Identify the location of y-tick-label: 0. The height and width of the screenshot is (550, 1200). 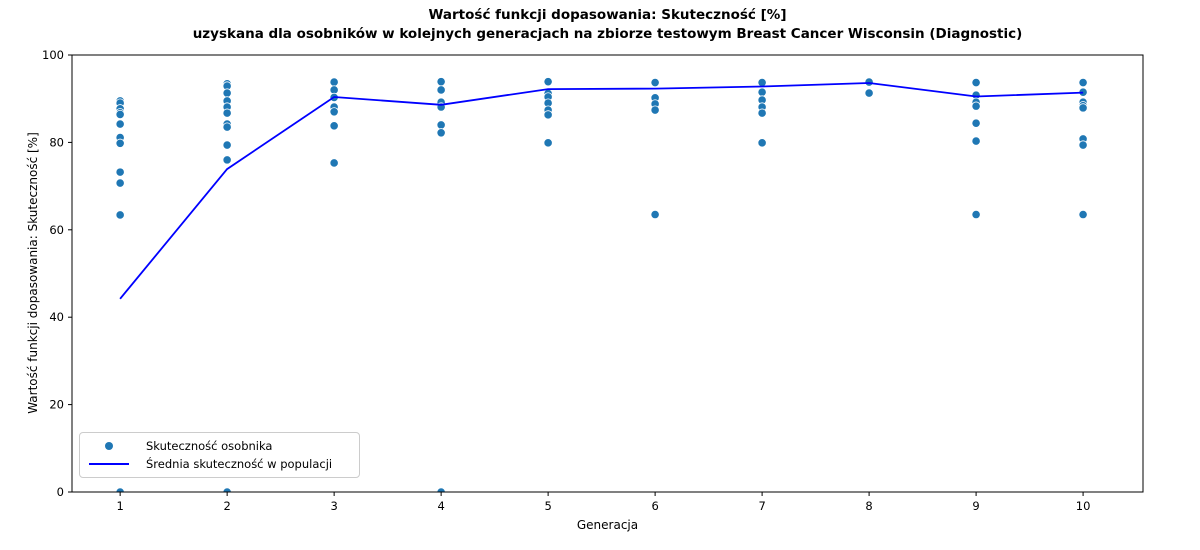
(60, 492).